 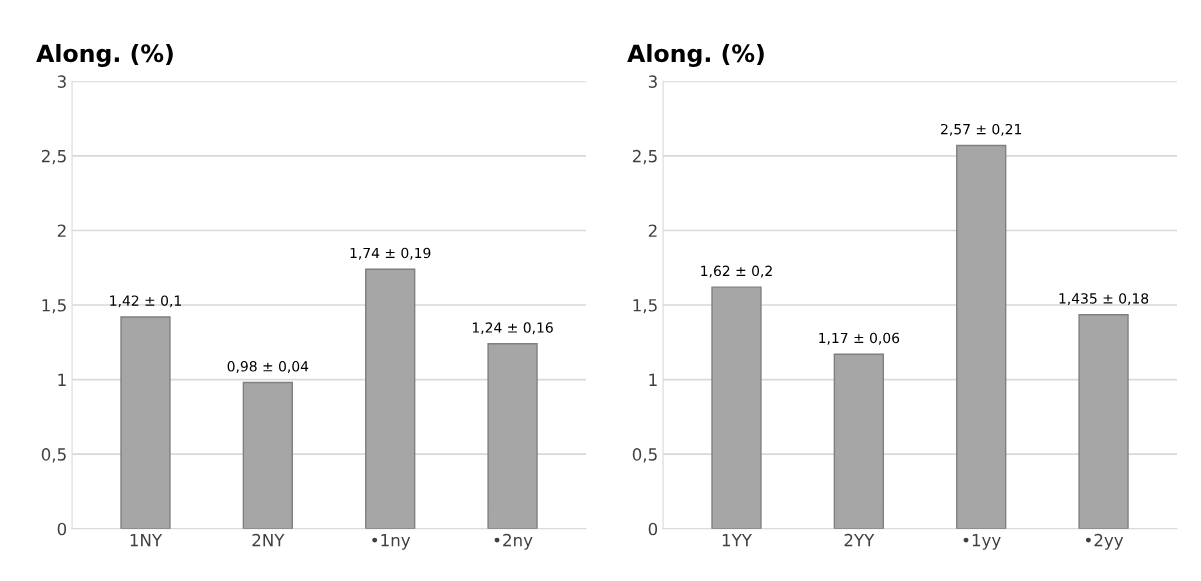 I want to click on data-label: 0,98 ± 0,04, so click(x=268, y=367).